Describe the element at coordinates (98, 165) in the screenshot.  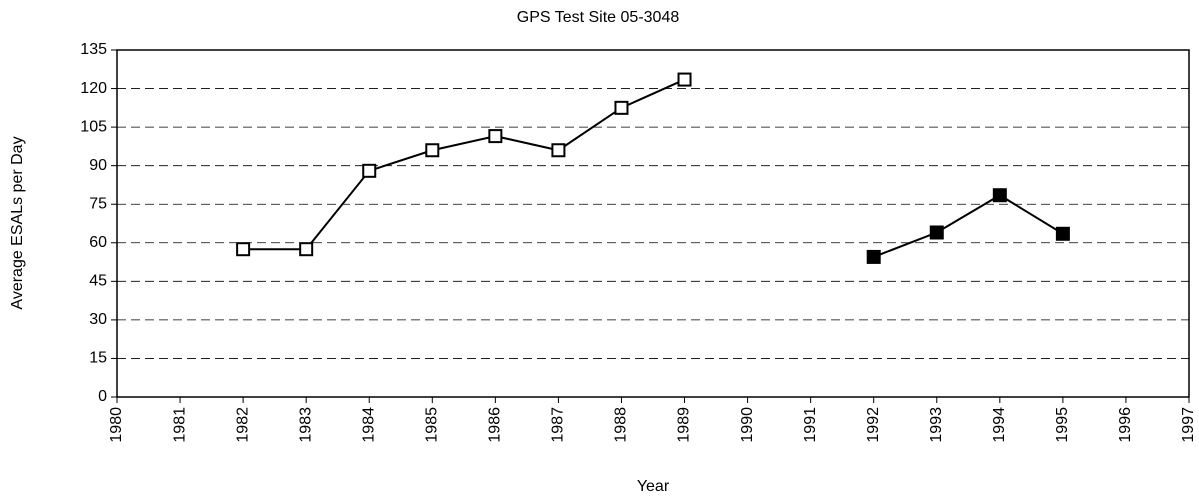
I see `y-tick-label: 90` at that location.